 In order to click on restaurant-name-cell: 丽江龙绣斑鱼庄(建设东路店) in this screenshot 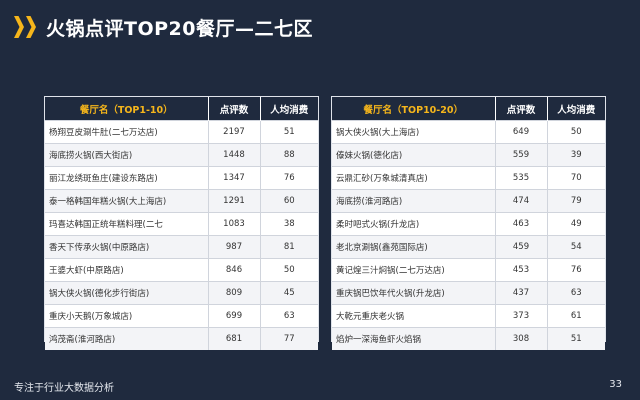, I will do `click(126, 178)`.